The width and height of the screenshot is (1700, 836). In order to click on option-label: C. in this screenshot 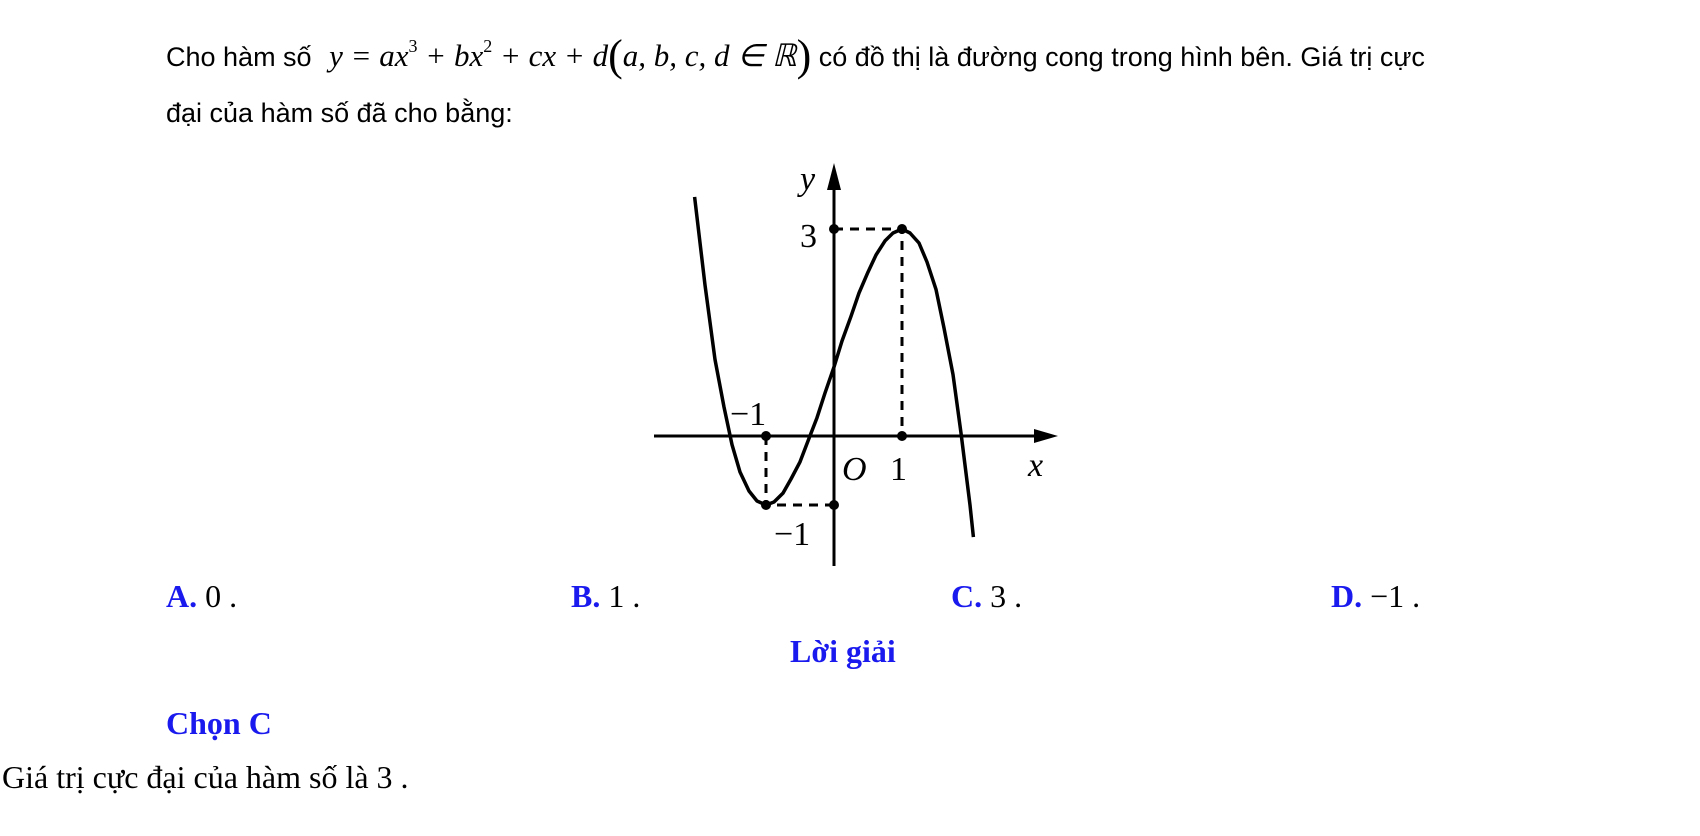, I will do `click(967, 596)`.